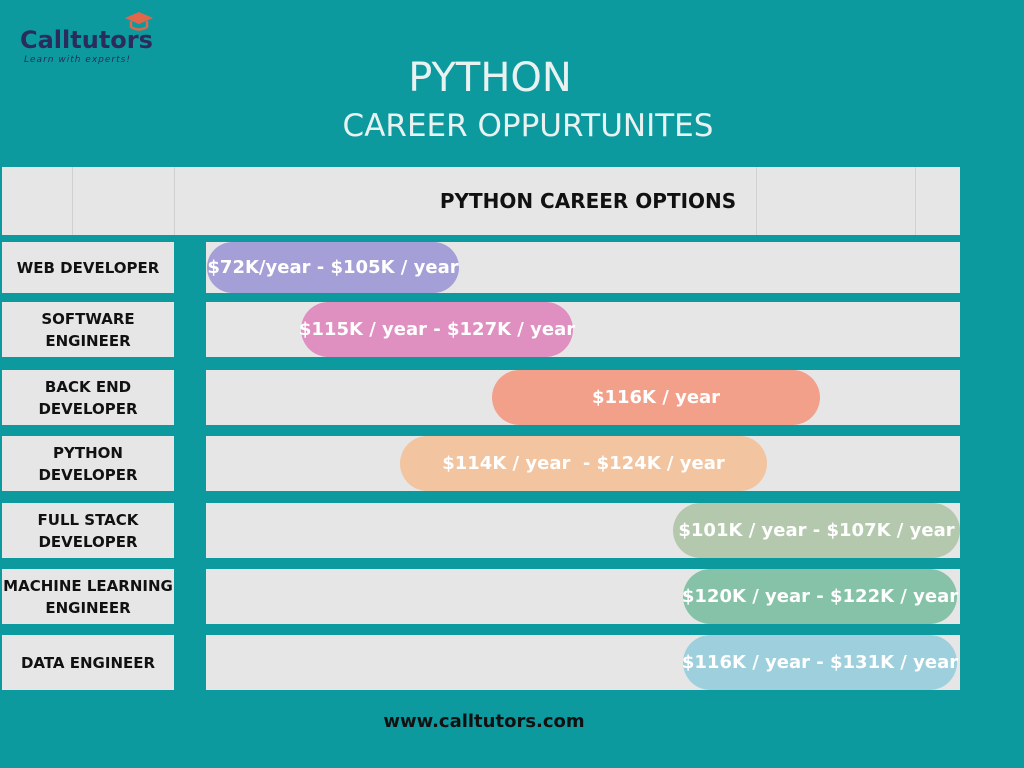 The height and width of the screenshot is (768, 1024). What do you see at coordinates (88, 530) in the screenshot?
I see `role-label: FULL STACK DEVELOPER` at bounding box center [88, 530].